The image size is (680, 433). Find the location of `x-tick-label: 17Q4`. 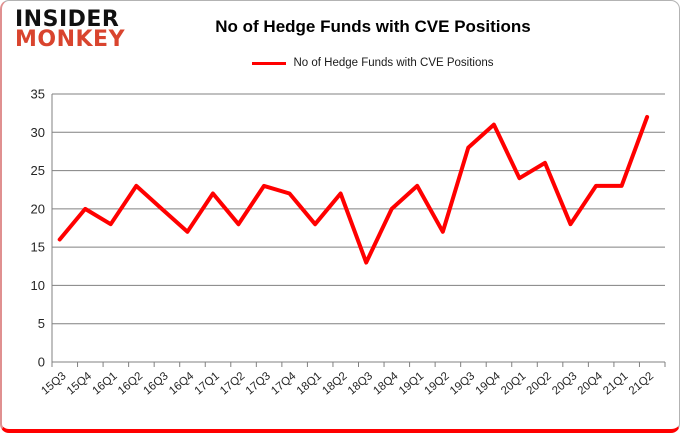

x-tick-label: 17Q4 is located at coordinates (284, 384).